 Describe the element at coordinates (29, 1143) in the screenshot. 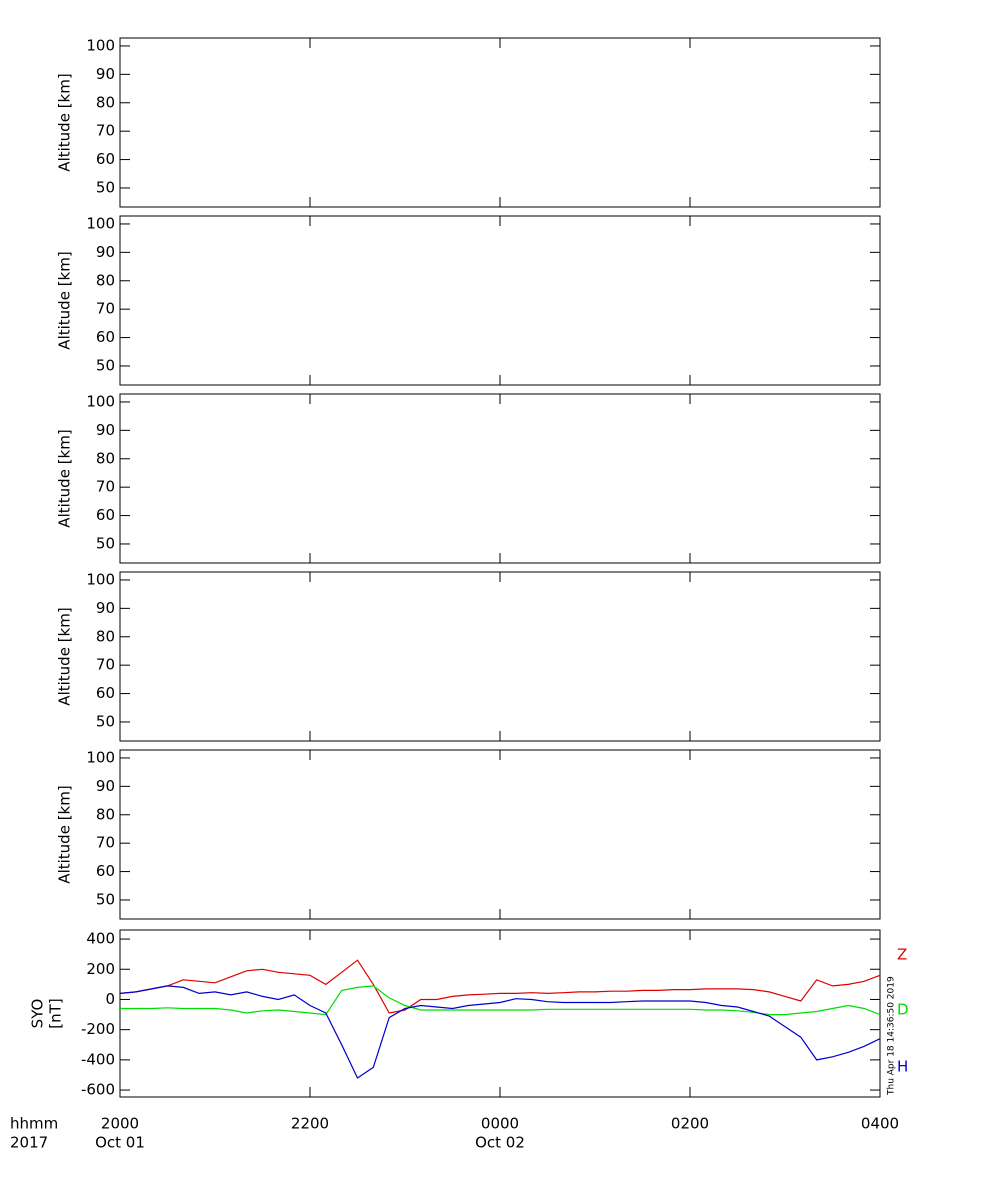

I see `x-row-label: 2017` at that location.